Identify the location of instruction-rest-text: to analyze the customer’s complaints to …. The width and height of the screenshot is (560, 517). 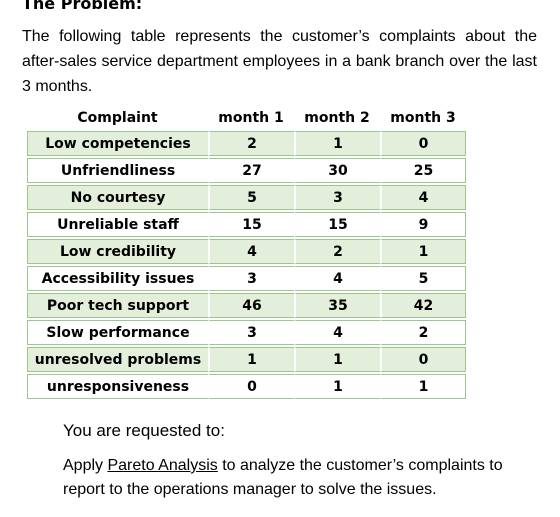
(283, 477).